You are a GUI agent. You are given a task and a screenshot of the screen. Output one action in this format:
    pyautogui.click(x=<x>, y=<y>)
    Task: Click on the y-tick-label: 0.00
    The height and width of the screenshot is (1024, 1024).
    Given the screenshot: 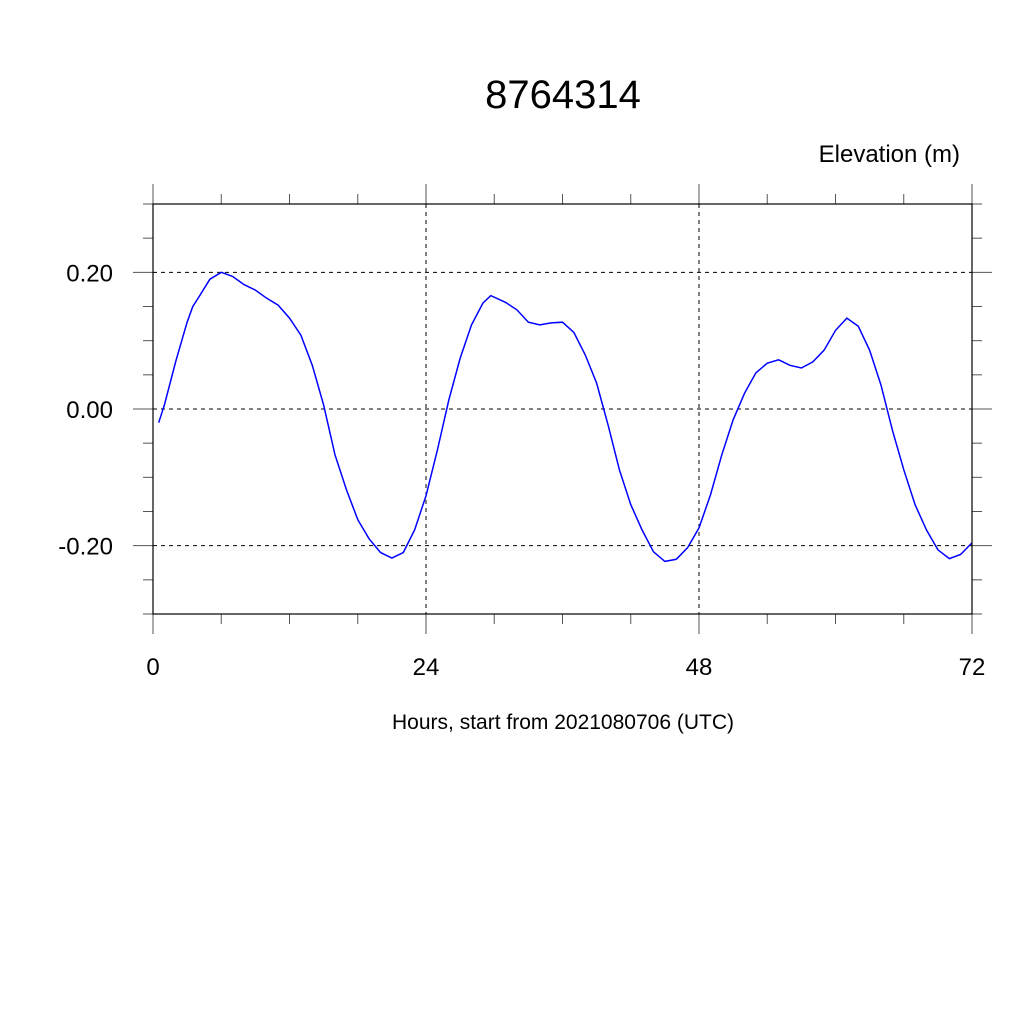 What is the action you would take?
    pyautogui.click(x=89, y=410)
    